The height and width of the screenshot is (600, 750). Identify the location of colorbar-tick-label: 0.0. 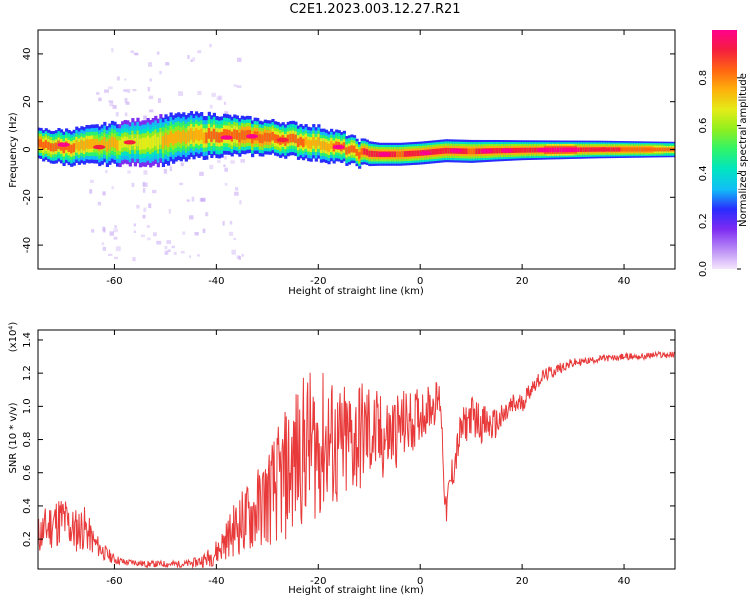
(703, 269).